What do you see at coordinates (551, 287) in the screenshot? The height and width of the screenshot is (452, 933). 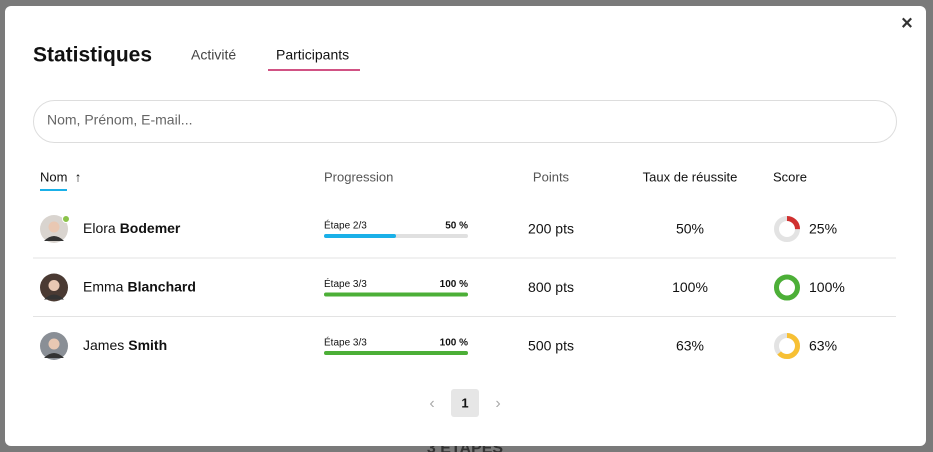 I see `points: 800 pts` at bounding box center [551, 287].